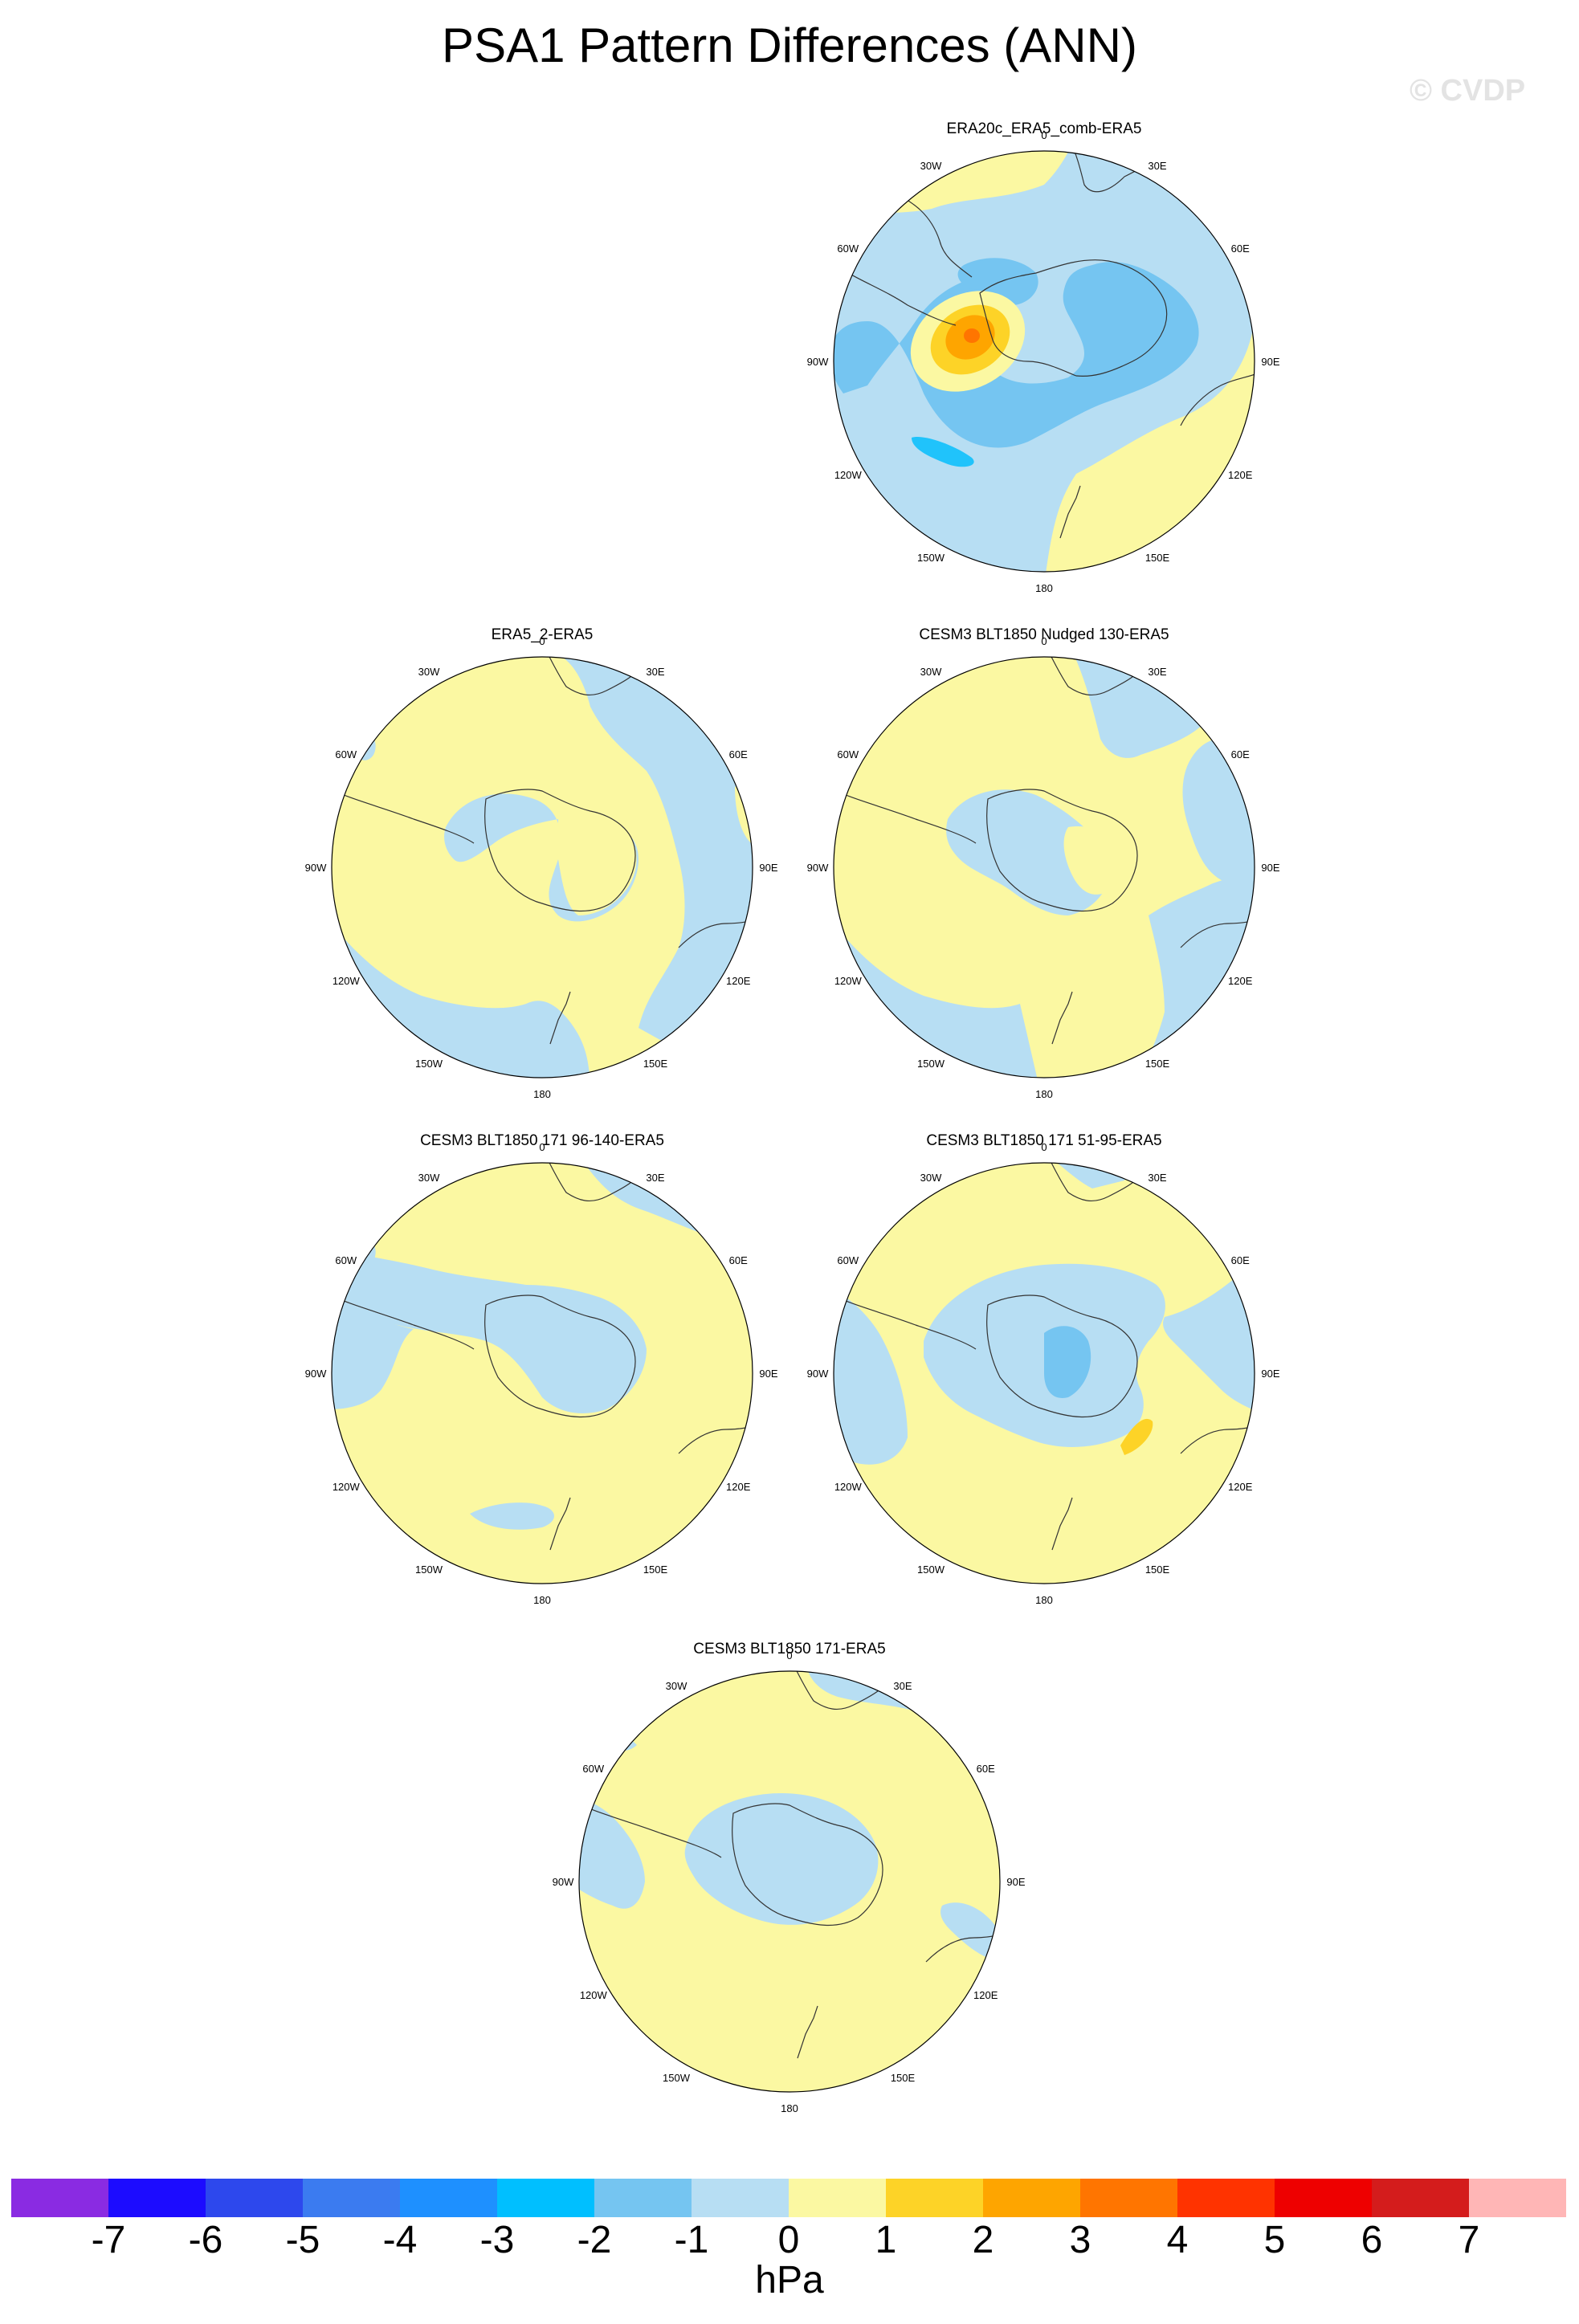 Image resolution: width=1579 pixels, height=2324 pixels. Describe the element at coordinates (1468, 91) in the screenshot. I see `cvdp-watermark: © CVDP` at that location.